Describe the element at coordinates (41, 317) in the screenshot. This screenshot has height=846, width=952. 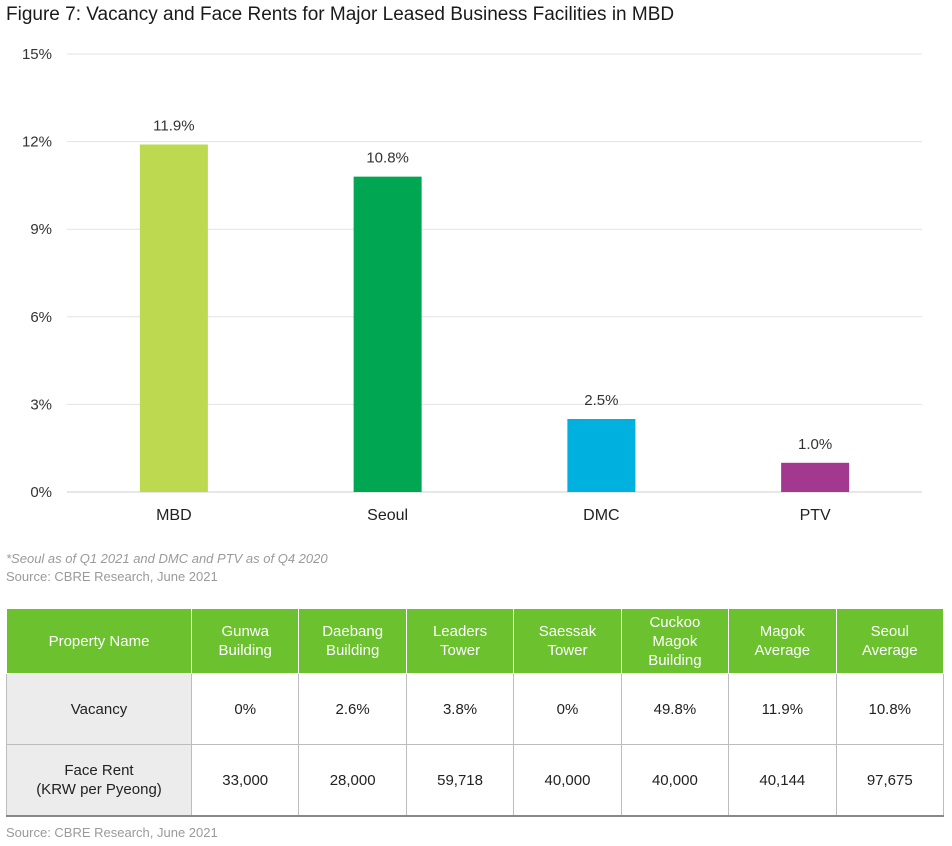
I see `y-tick-label: 6%` at that location.